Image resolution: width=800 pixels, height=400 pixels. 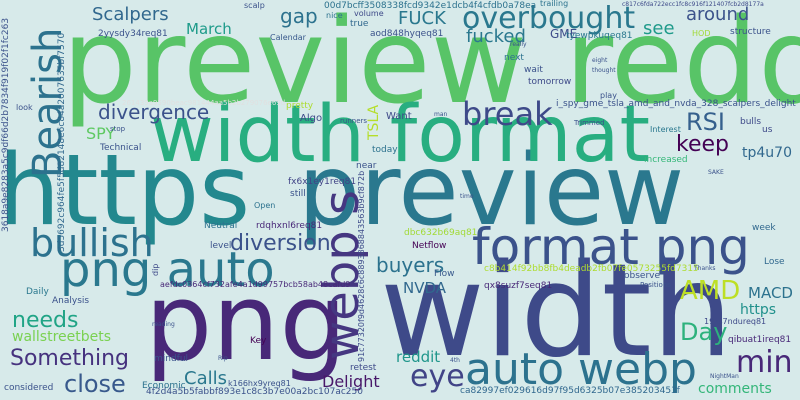 I want to click on word-break: break, so click(x=507, y=114).